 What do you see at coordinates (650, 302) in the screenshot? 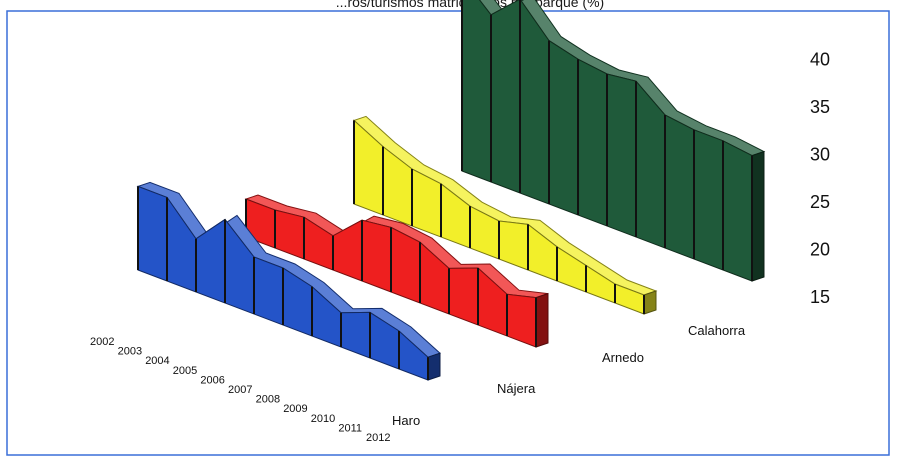
I see `series-arnedo-end-face` at bounding box center [650, 302].